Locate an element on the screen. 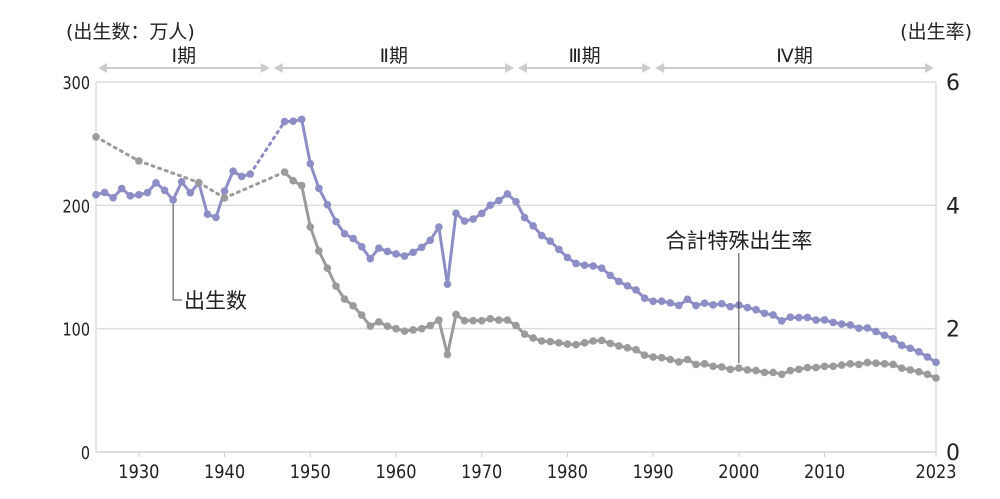  right-tick-label: 6 is located at coordinates (953, 83).